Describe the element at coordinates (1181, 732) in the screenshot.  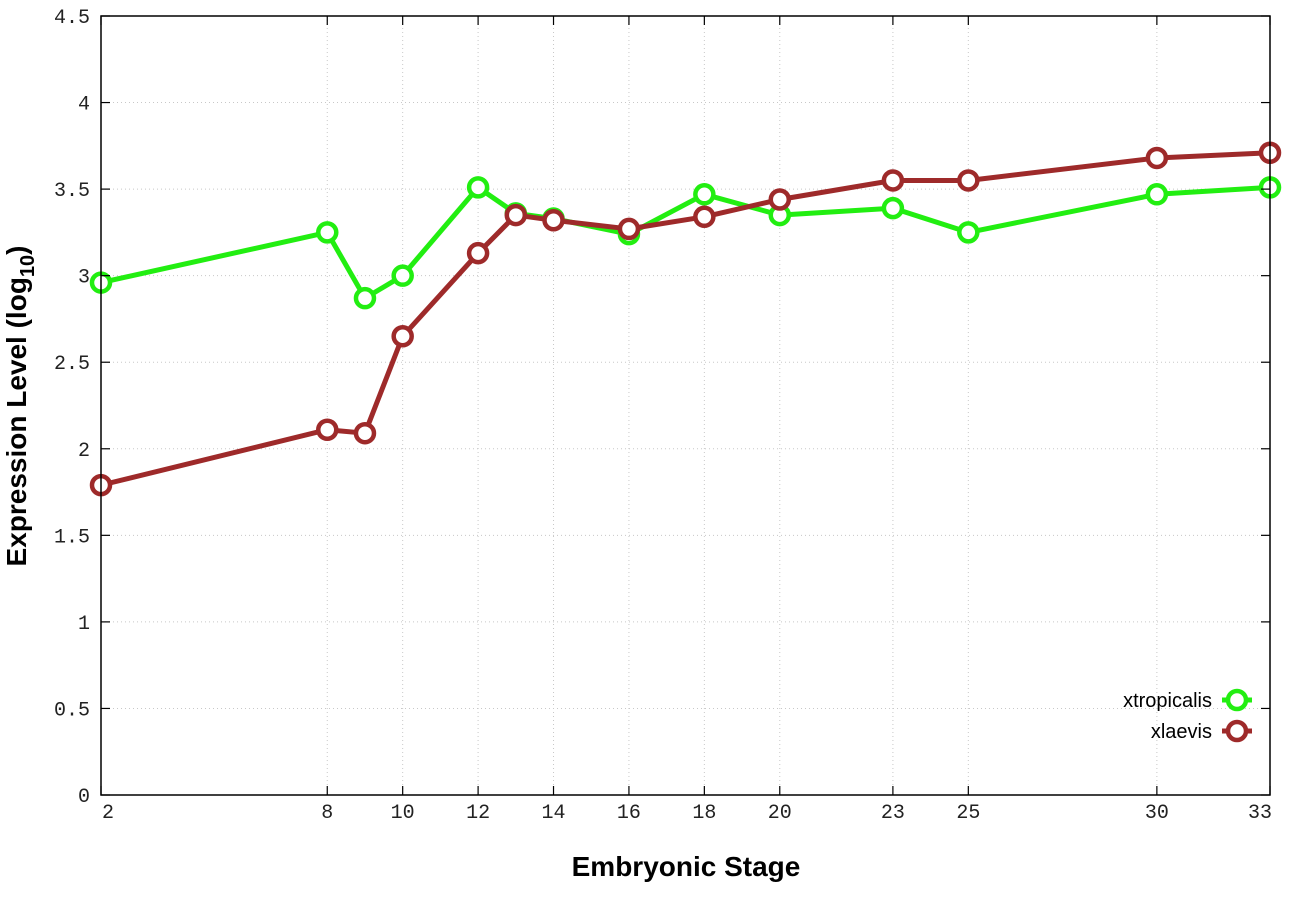
I see `legend-label: xlaevis` at that location.